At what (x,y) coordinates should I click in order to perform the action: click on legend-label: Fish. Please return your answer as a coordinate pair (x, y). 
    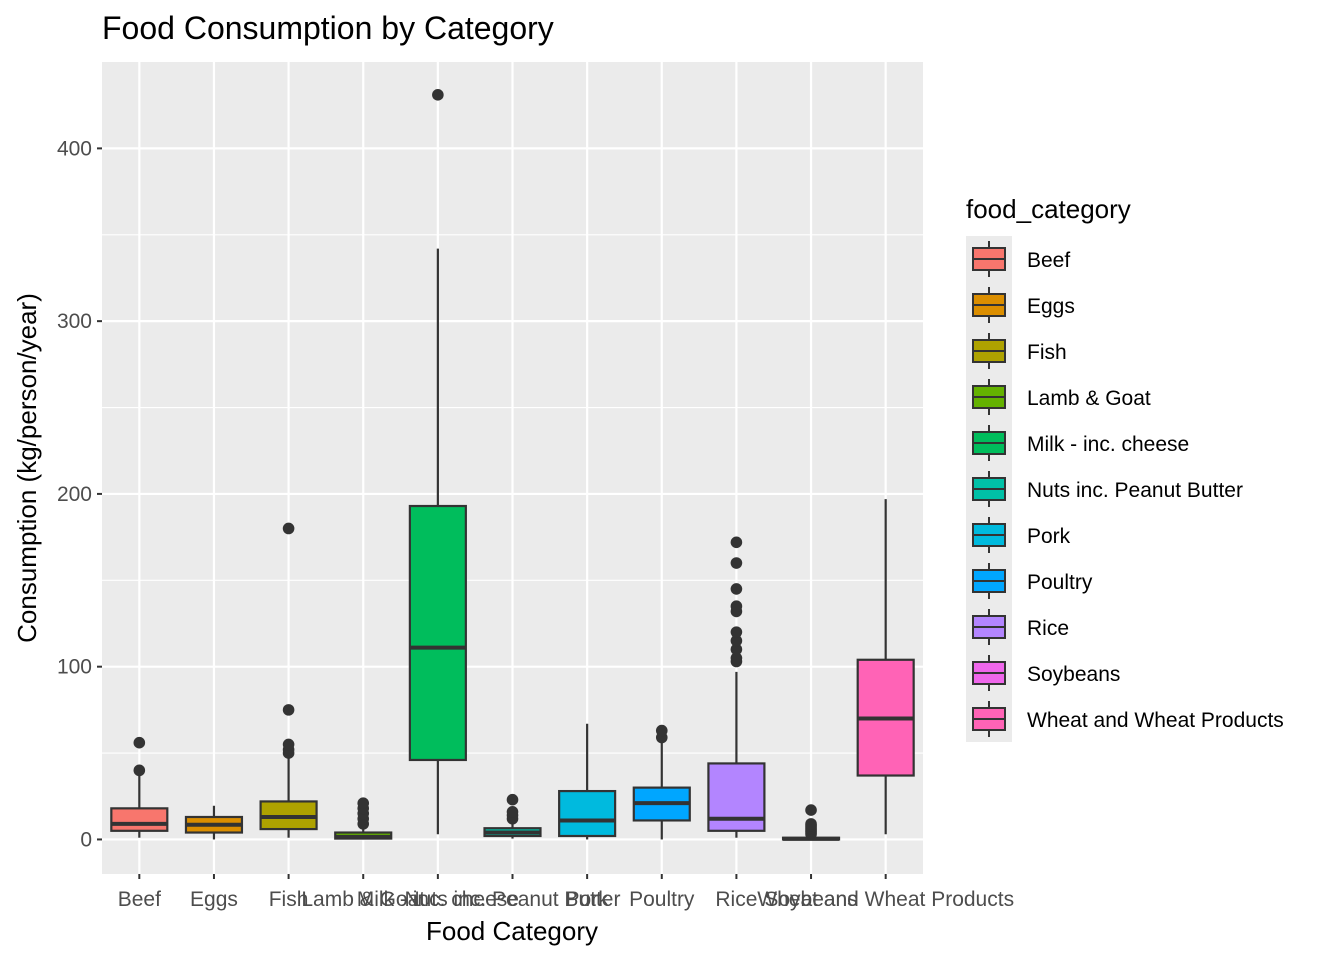
    Looking at the image, I should click on (1047, 352).